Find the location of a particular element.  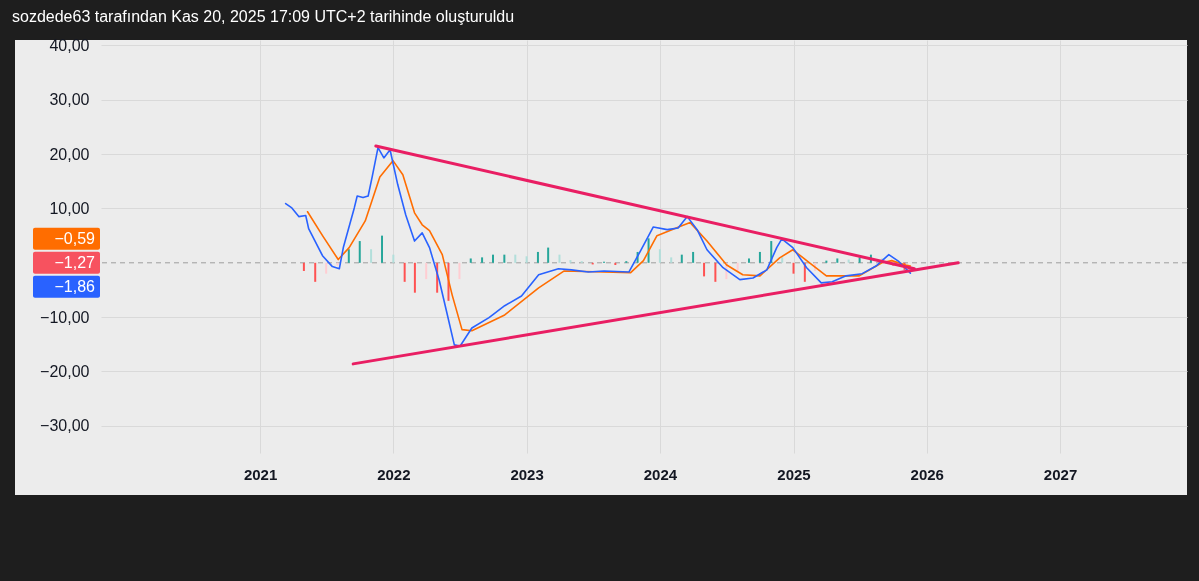

y-tick-label: −10,00 is located at coordinates (65, 317).